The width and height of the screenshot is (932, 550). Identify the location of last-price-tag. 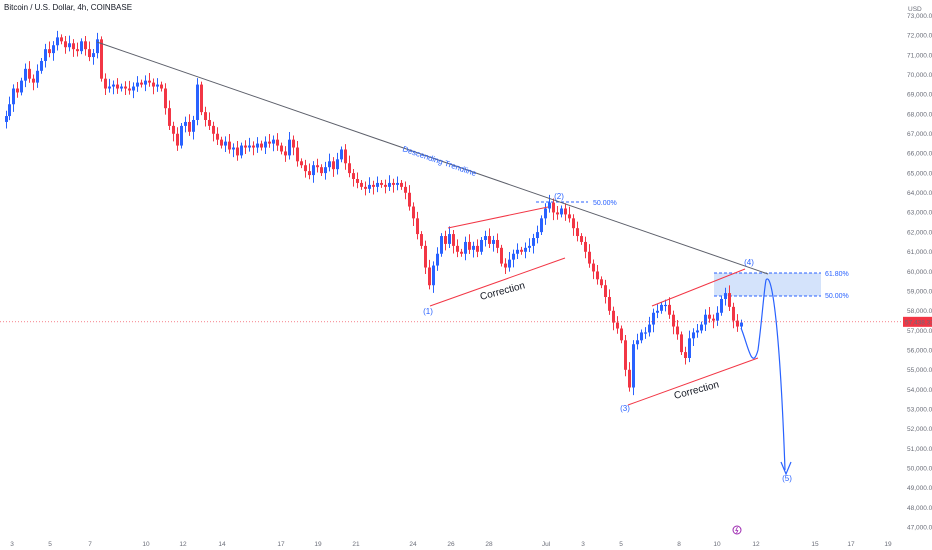
(917, 321).